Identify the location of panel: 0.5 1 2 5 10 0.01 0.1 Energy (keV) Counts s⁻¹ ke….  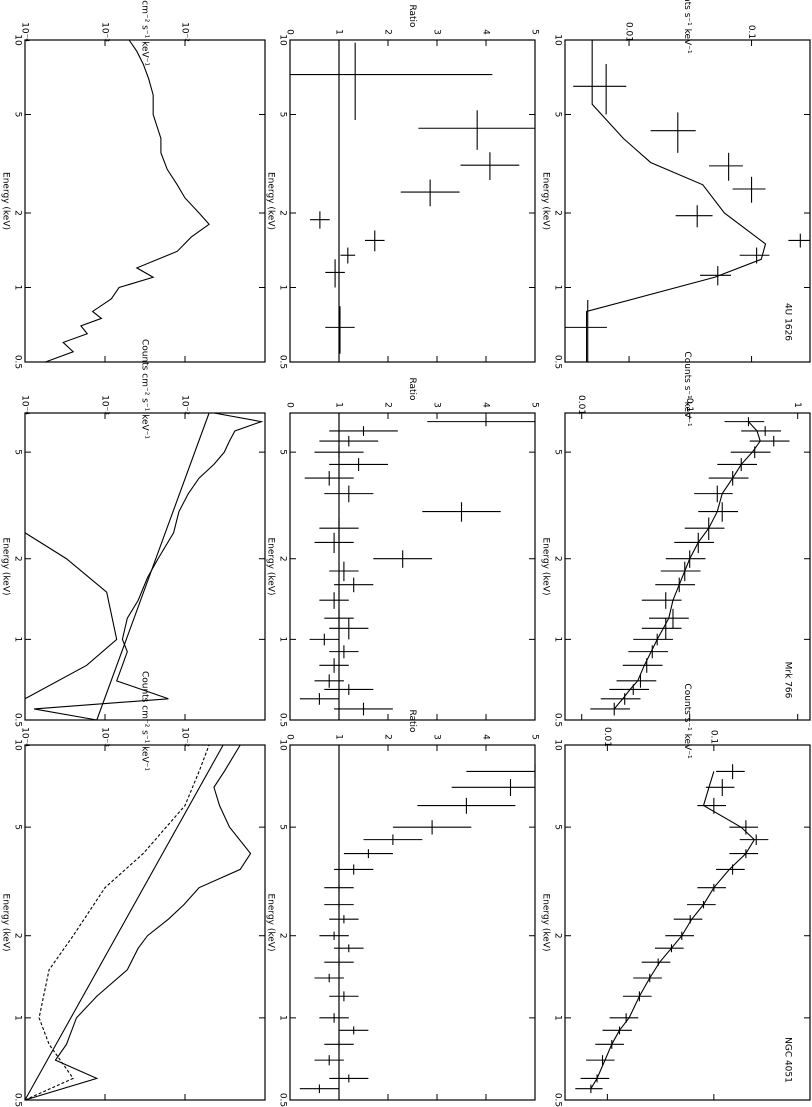
(676, 895).